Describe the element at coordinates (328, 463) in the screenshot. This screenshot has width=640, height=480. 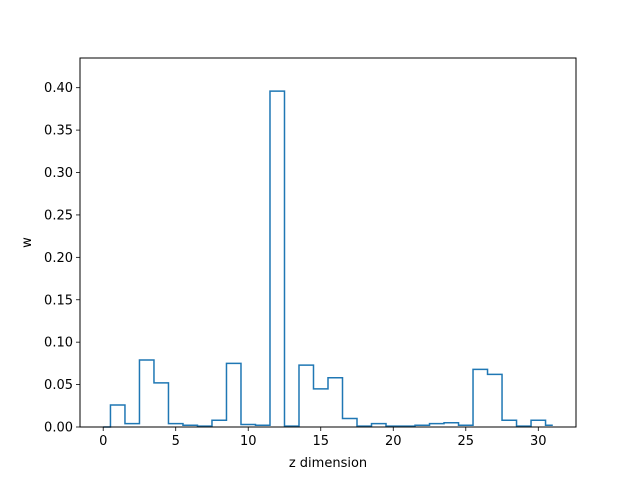
I see `x-axis-label: z dimension` at that location.